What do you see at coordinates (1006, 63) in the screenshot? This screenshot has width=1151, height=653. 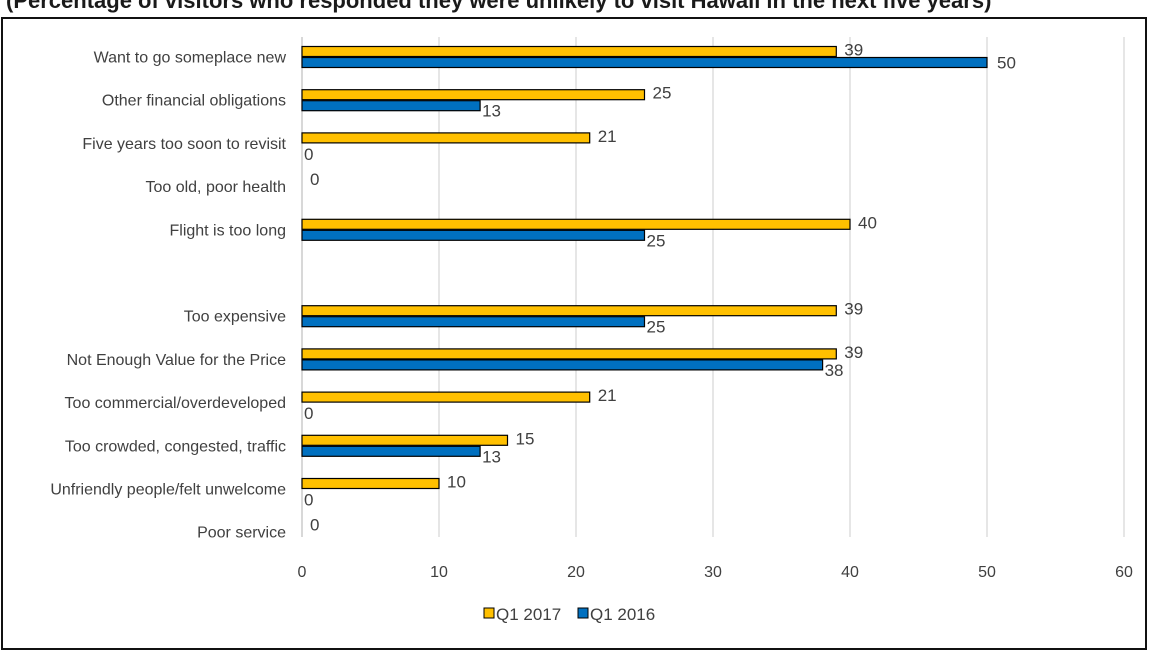 I see `data-label-q1-2016: 50` at bounding box center [1006, 63].